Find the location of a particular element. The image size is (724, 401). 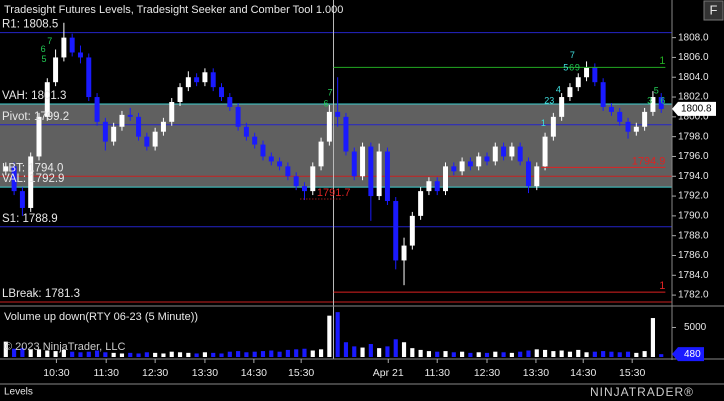

level-label: S1: 1788.9 is located at coordinates (30, 219).